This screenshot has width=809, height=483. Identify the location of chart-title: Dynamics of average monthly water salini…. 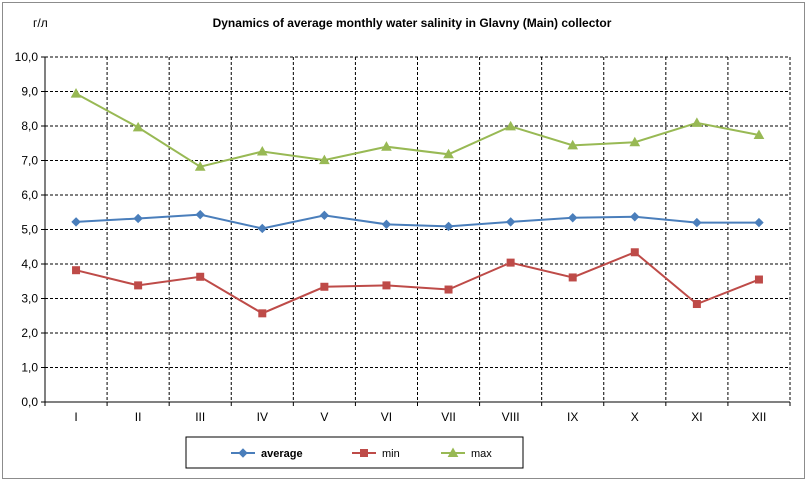
(412, 23).